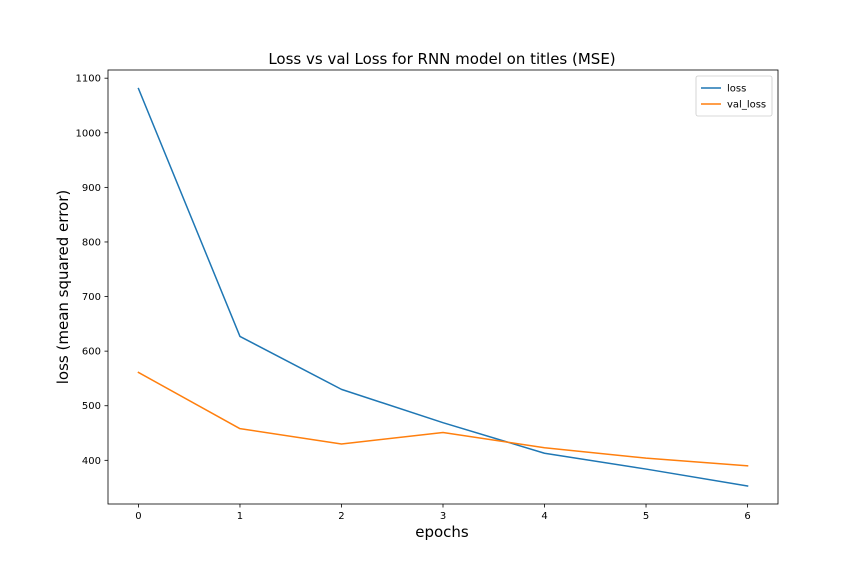 This screenshot has height=580, width=864. I want to click on legend-box, so click(734, 96).